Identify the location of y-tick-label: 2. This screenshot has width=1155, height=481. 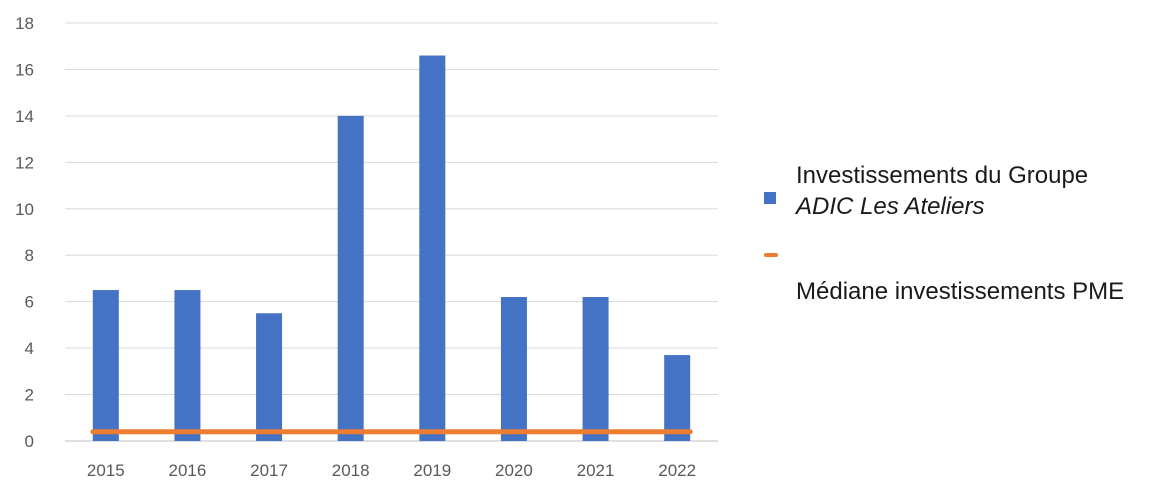
(29, 395).